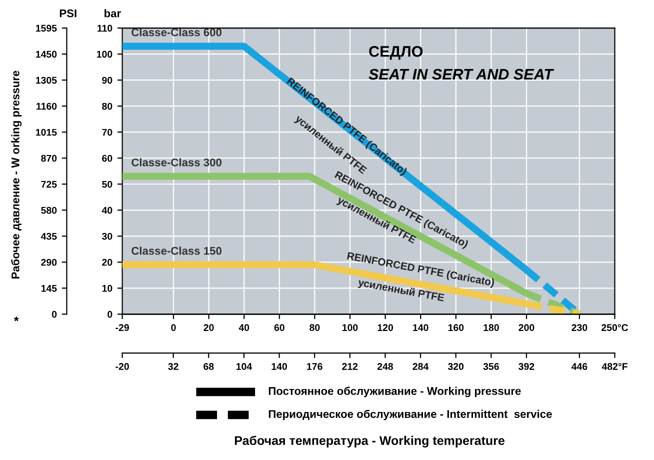 The image size is (654, 460). What do you see at coordinates (385, 366) in the screenshot?
I see `x2-tick-label: 248` at bounding box center [385, 366].